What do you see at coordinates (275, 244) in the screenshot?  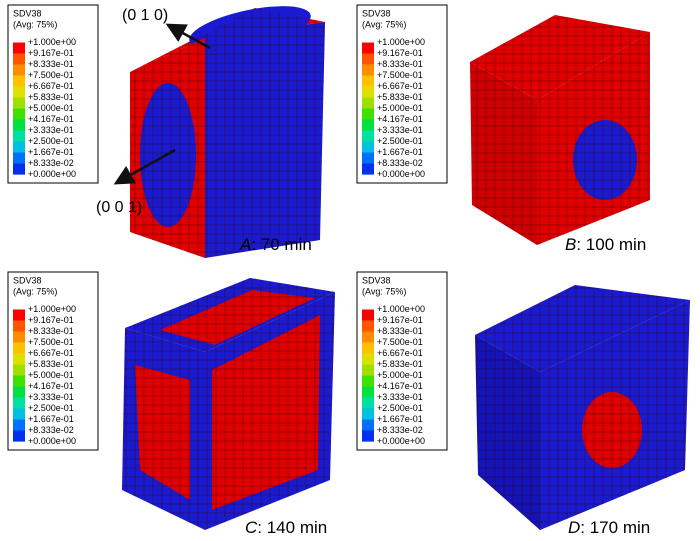 I see `caption: A: 70 min` at bounding box center [275, 244].